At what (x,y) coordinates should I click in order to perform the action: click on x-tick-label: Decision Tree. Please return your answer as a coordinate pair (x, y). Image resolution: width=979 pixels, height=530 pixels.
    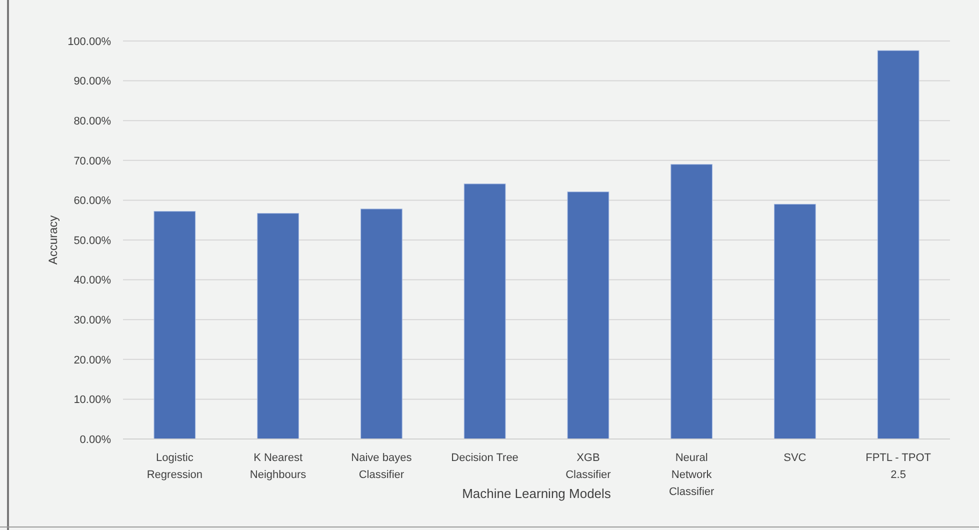
    Looking at the image, I should click on (484, 458).